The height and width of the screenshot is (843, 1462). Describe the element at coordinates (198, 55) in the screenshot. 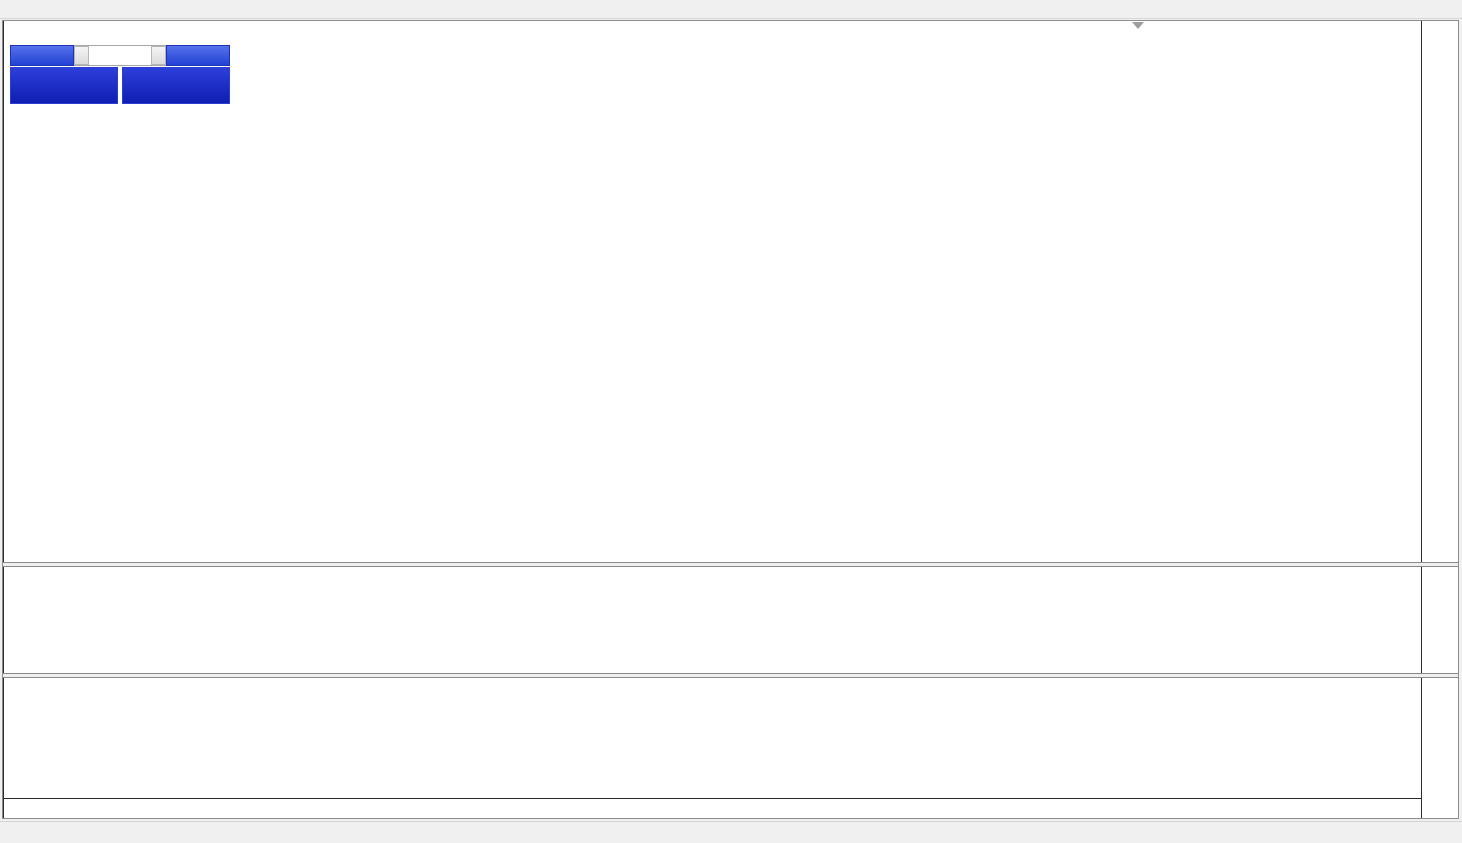

I see `buy-button` at that location.